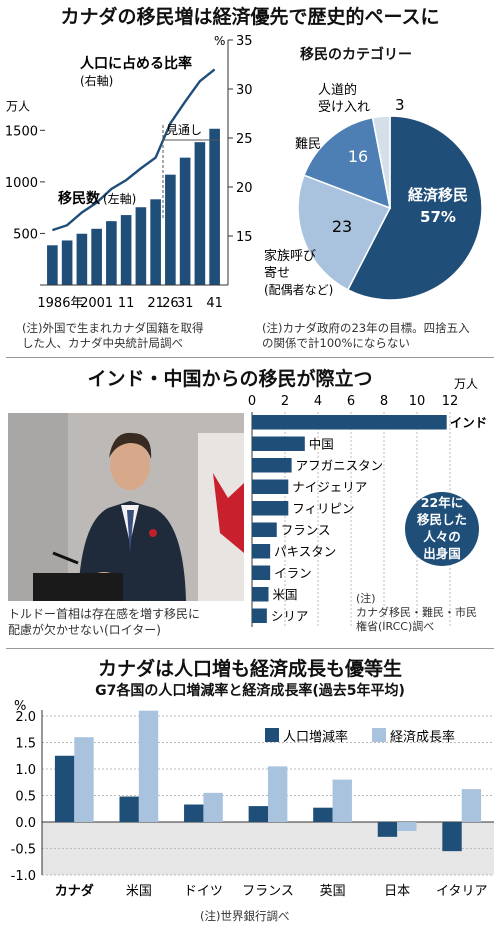  What do you see at coordinates (25, 823) in the screenshot?
I see `g7-tick-label-0: 0.0` at bounding box center [25, 823].